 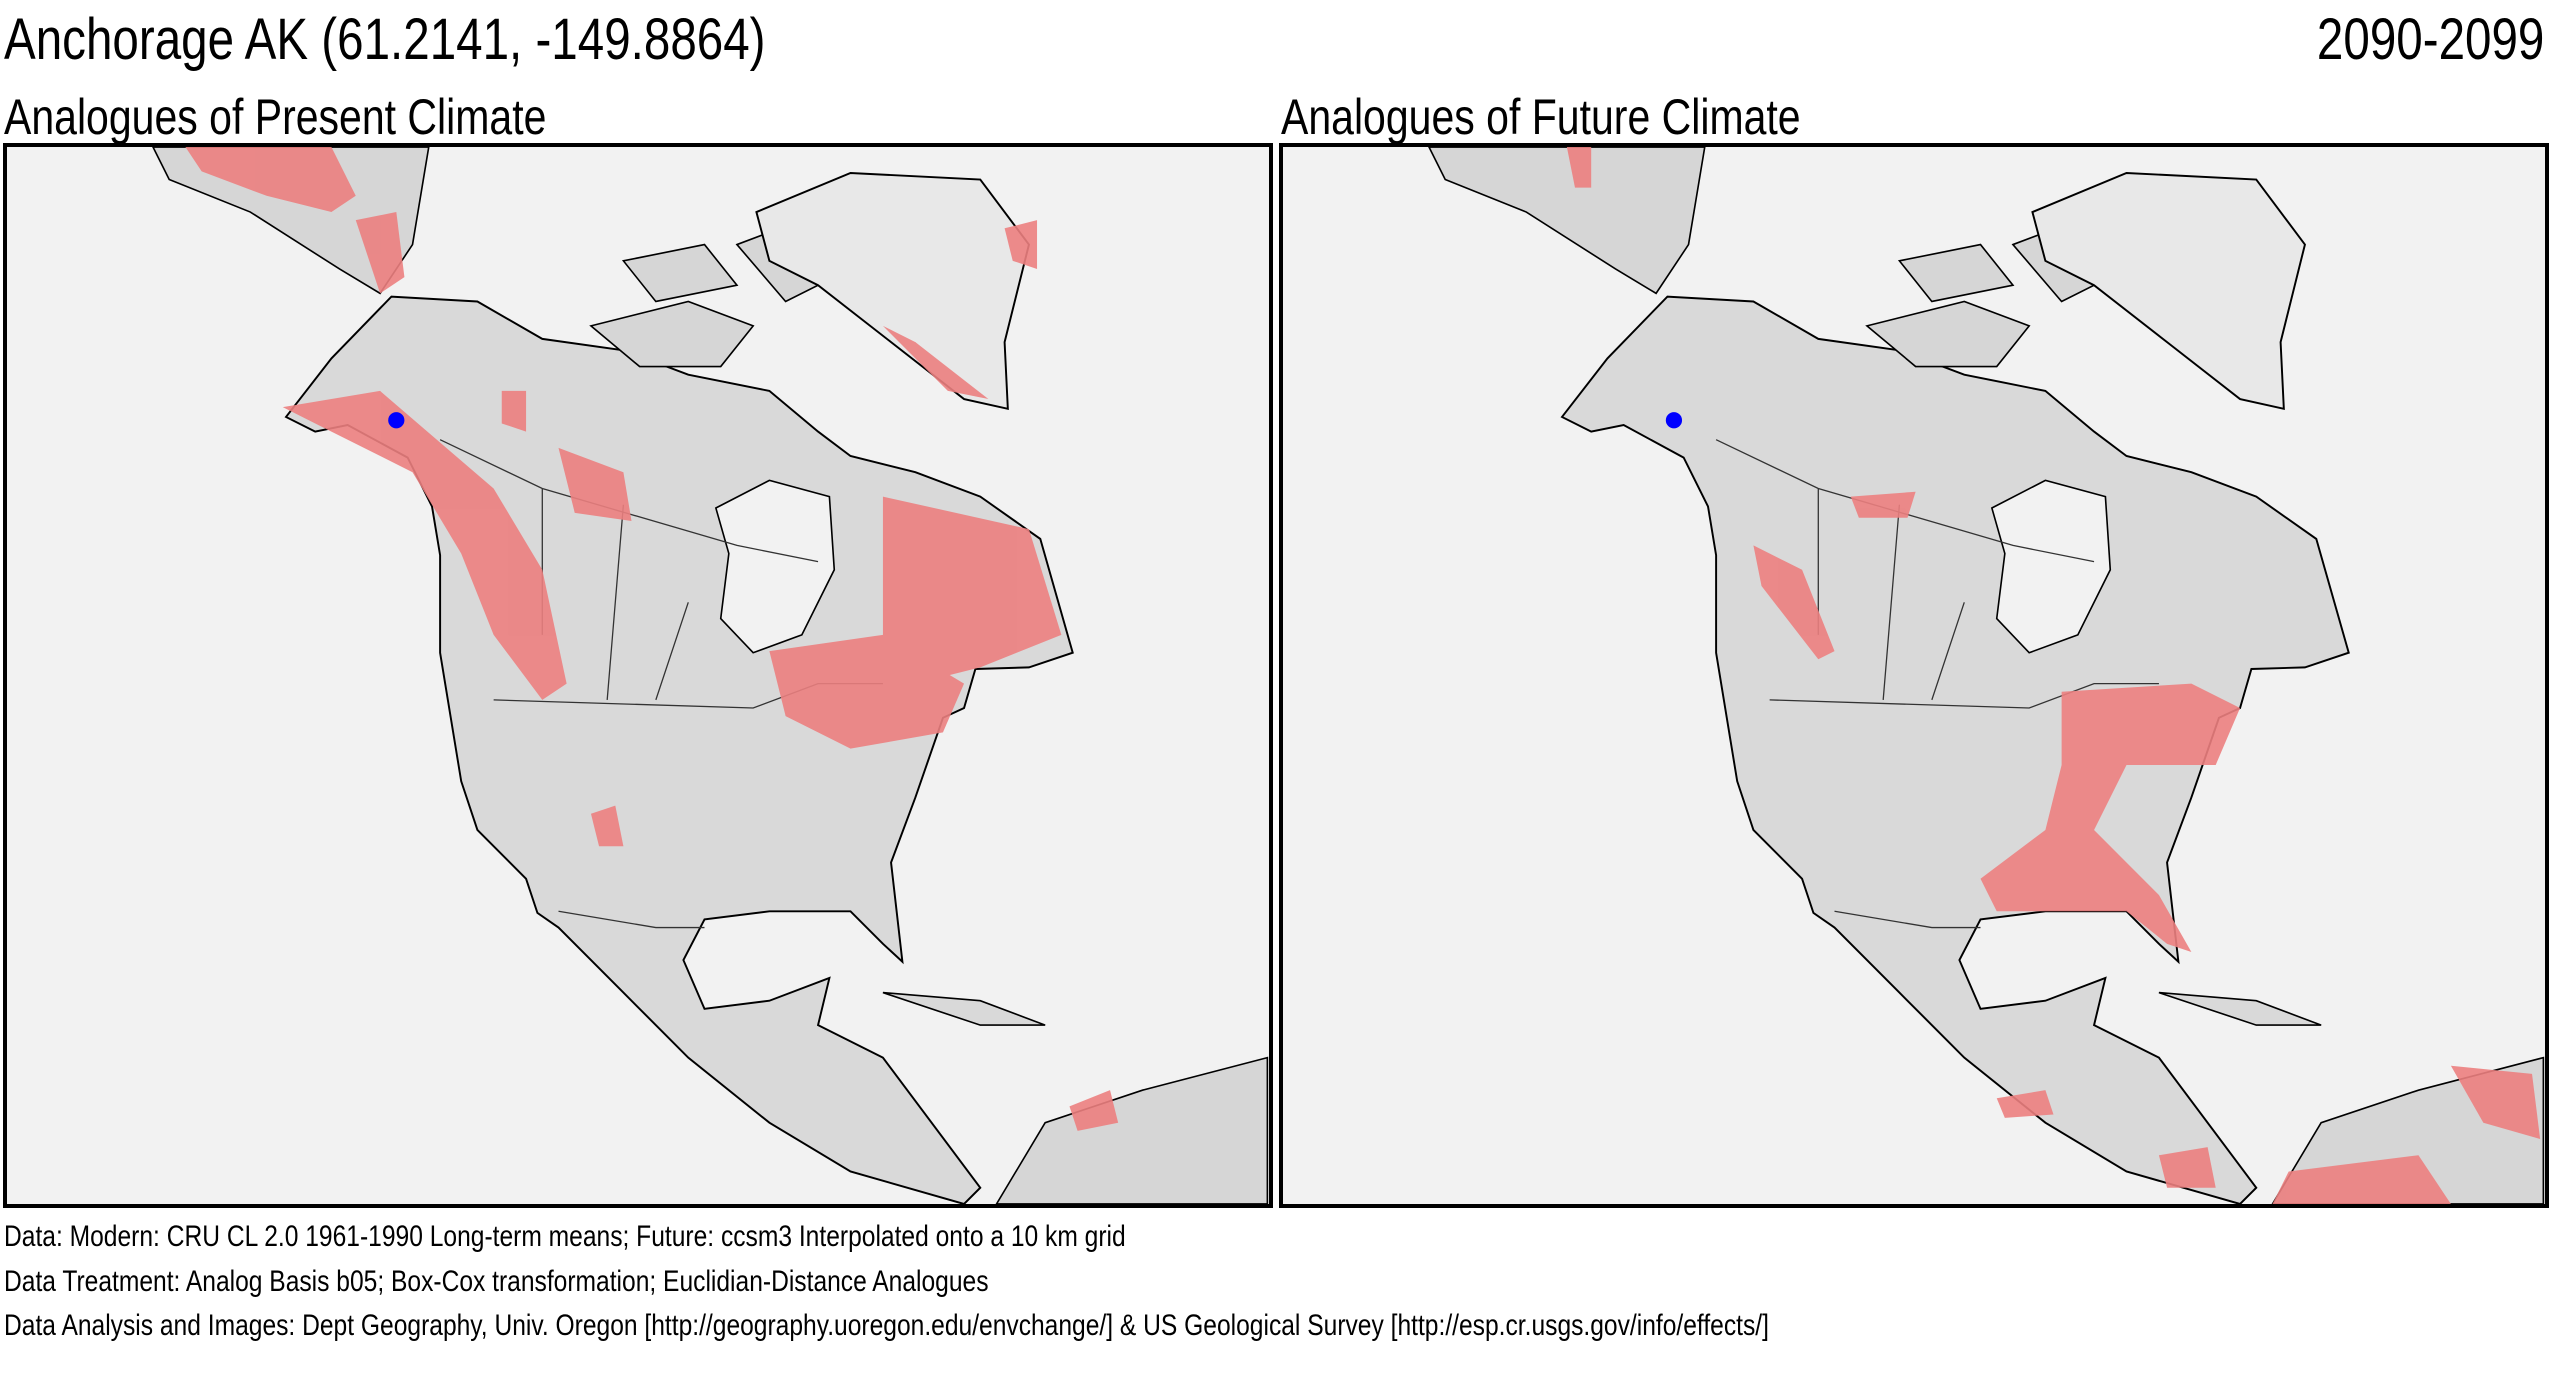 I want to click on future-title-text: Analogues of Future Climate, so click(x=1541, y=117).